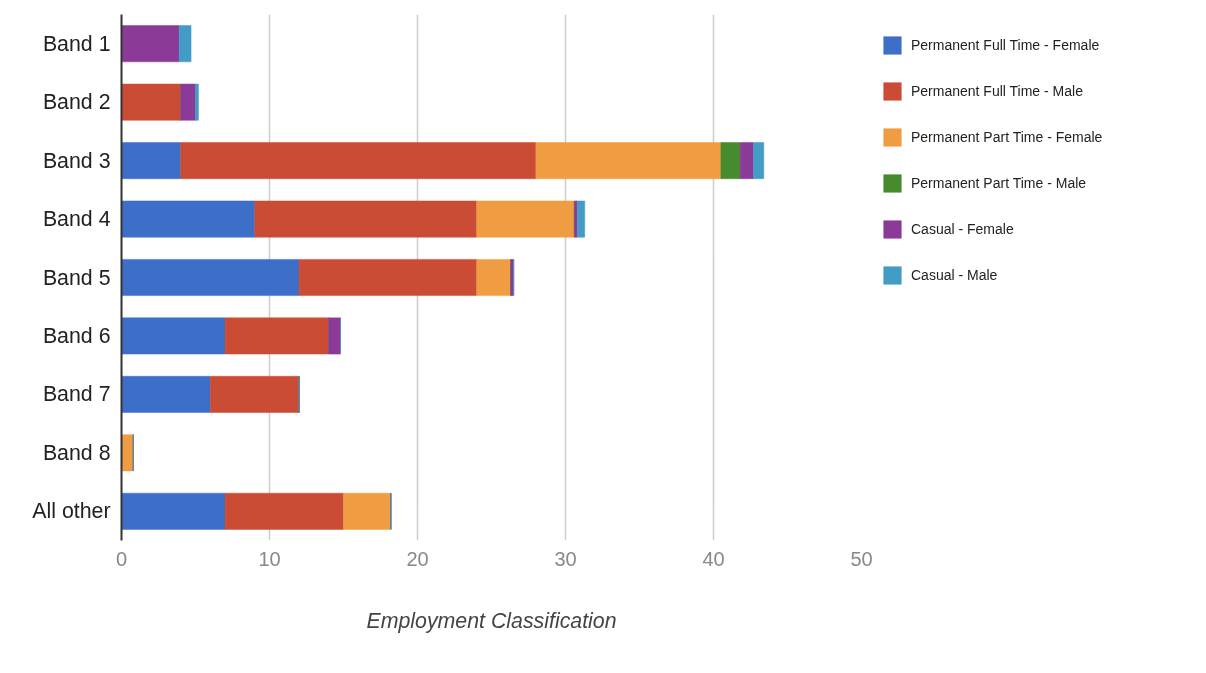  I want to click on legend-label: Casual - Female, so click(962, 229).